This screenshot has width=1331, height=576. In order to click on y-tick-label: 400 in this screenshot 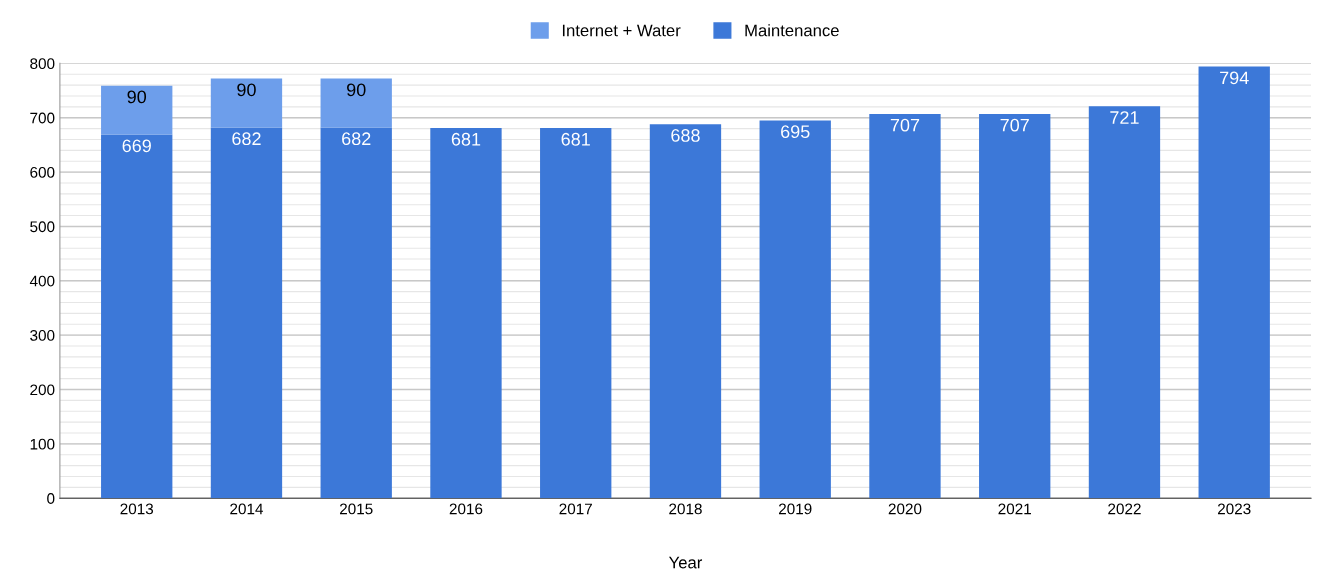, I will do `click(42, 281)`.